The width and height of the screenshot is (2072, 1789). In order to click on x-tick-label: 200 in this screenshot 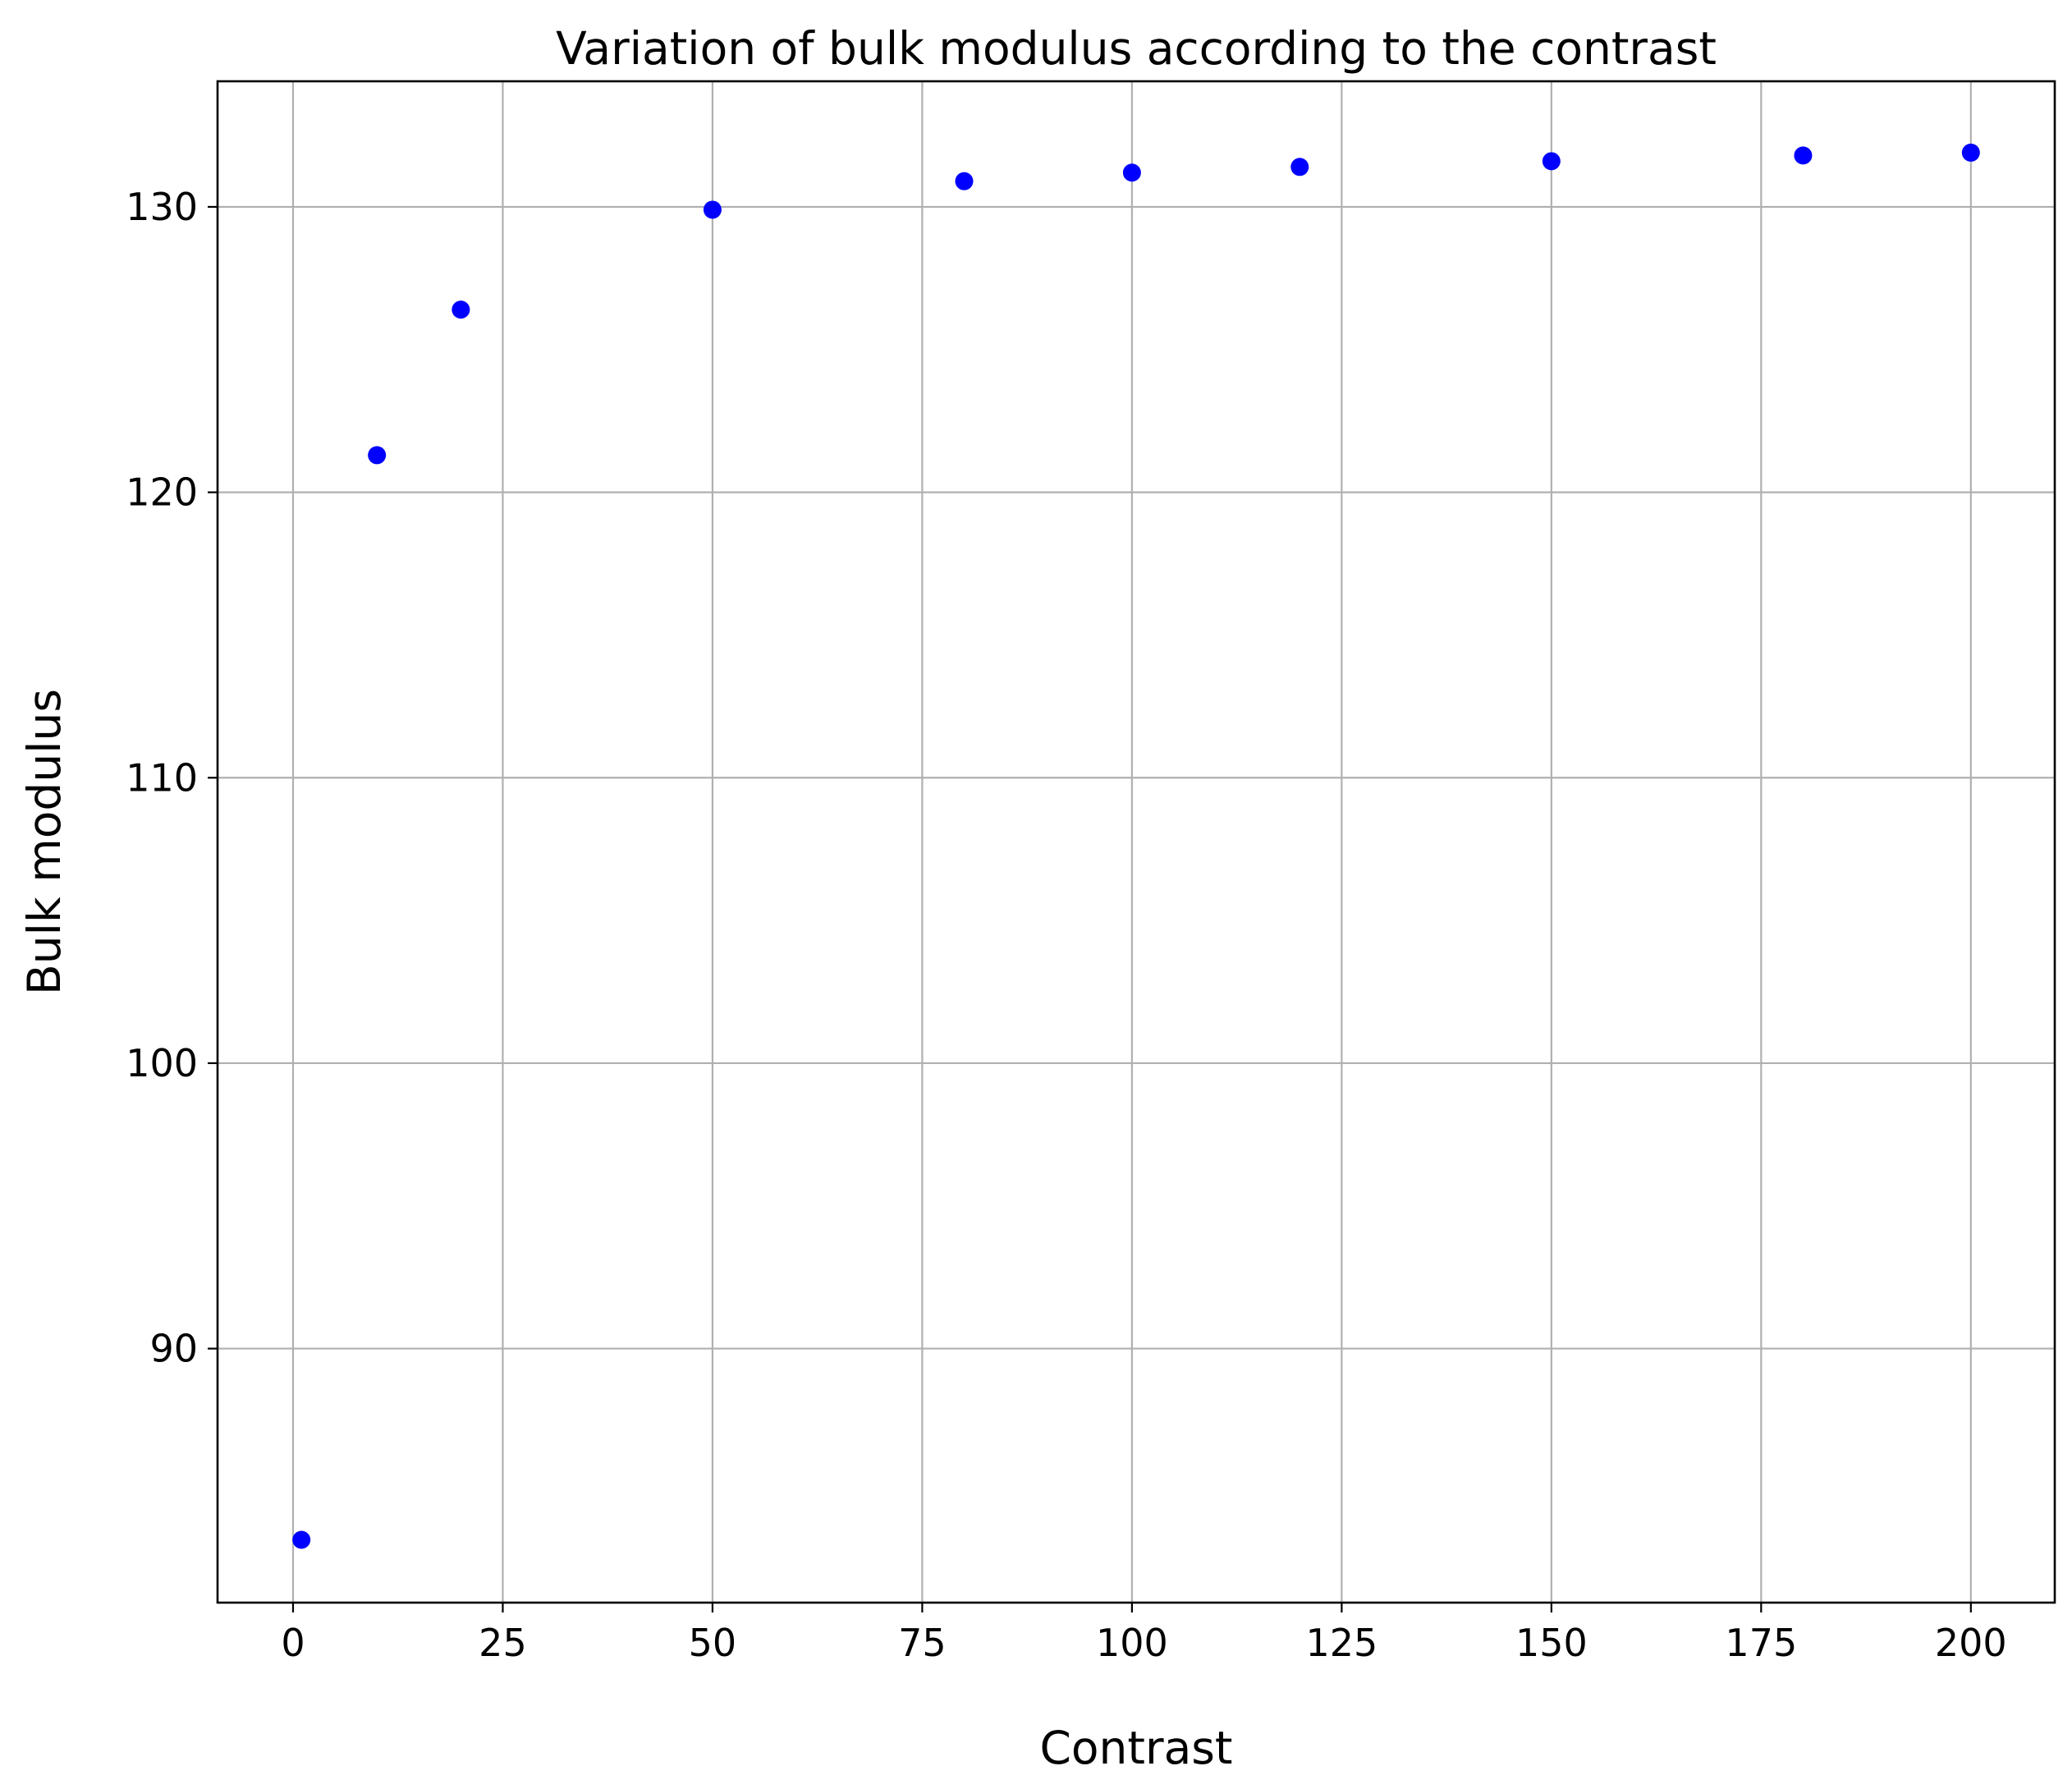, I will do `click(1971, 1643)`.